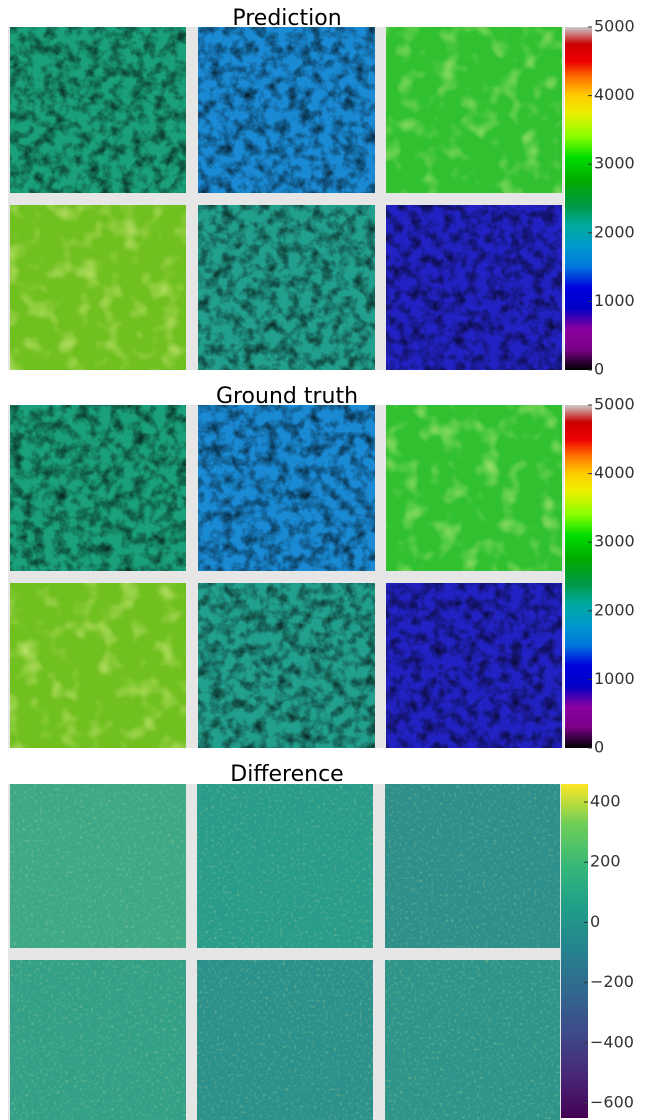 The width and height of the screenshot is (647, 1120). I want to click on colorbar-tick-label: 400, so click(605, 801).